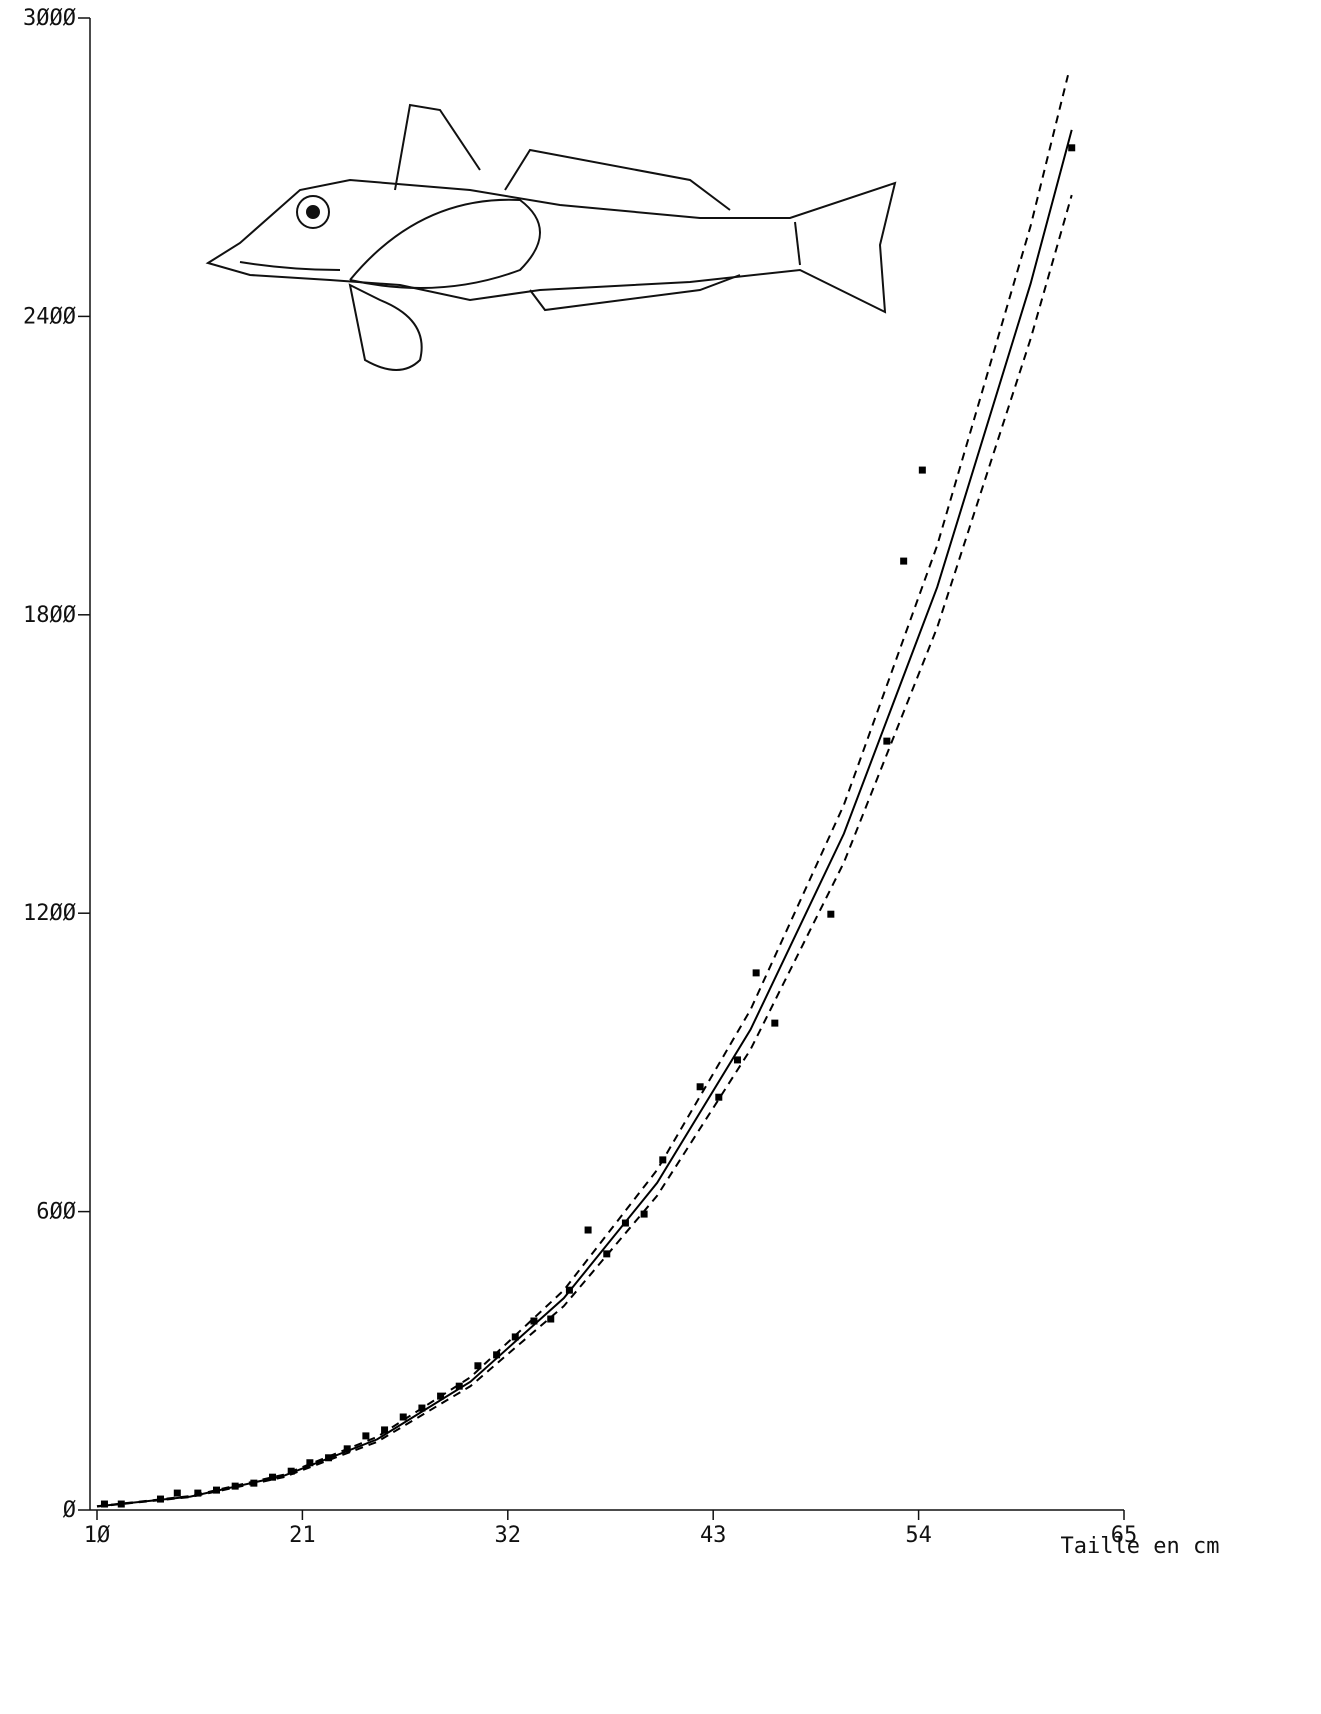 This screenshot has height=1714, width=1321. Describe the element at coordinates (49, 316) in the screenshot. I see `y-tick-label: 24ØØ` at that location.